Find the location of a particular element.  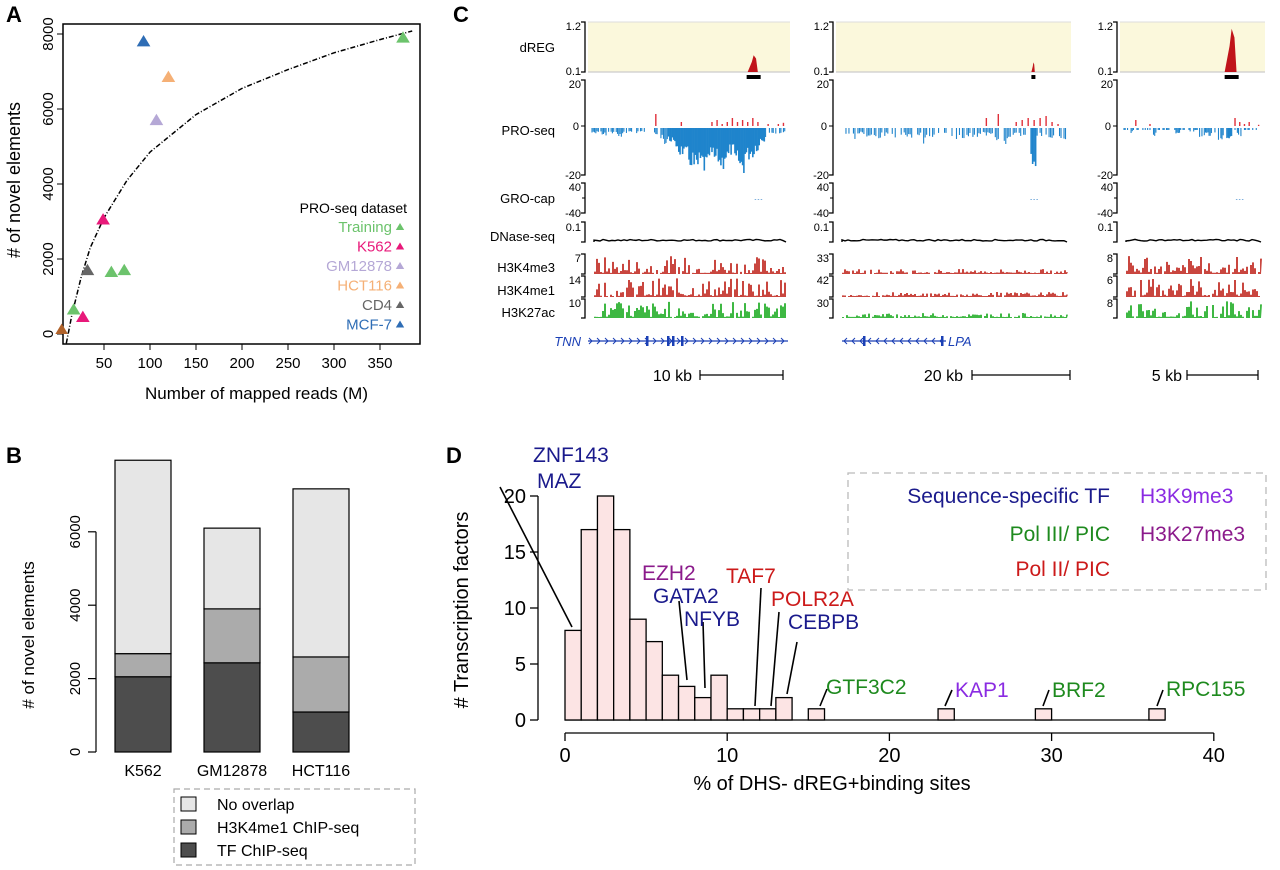

y-tick-label: 5 is located at coordinates (520, 665).